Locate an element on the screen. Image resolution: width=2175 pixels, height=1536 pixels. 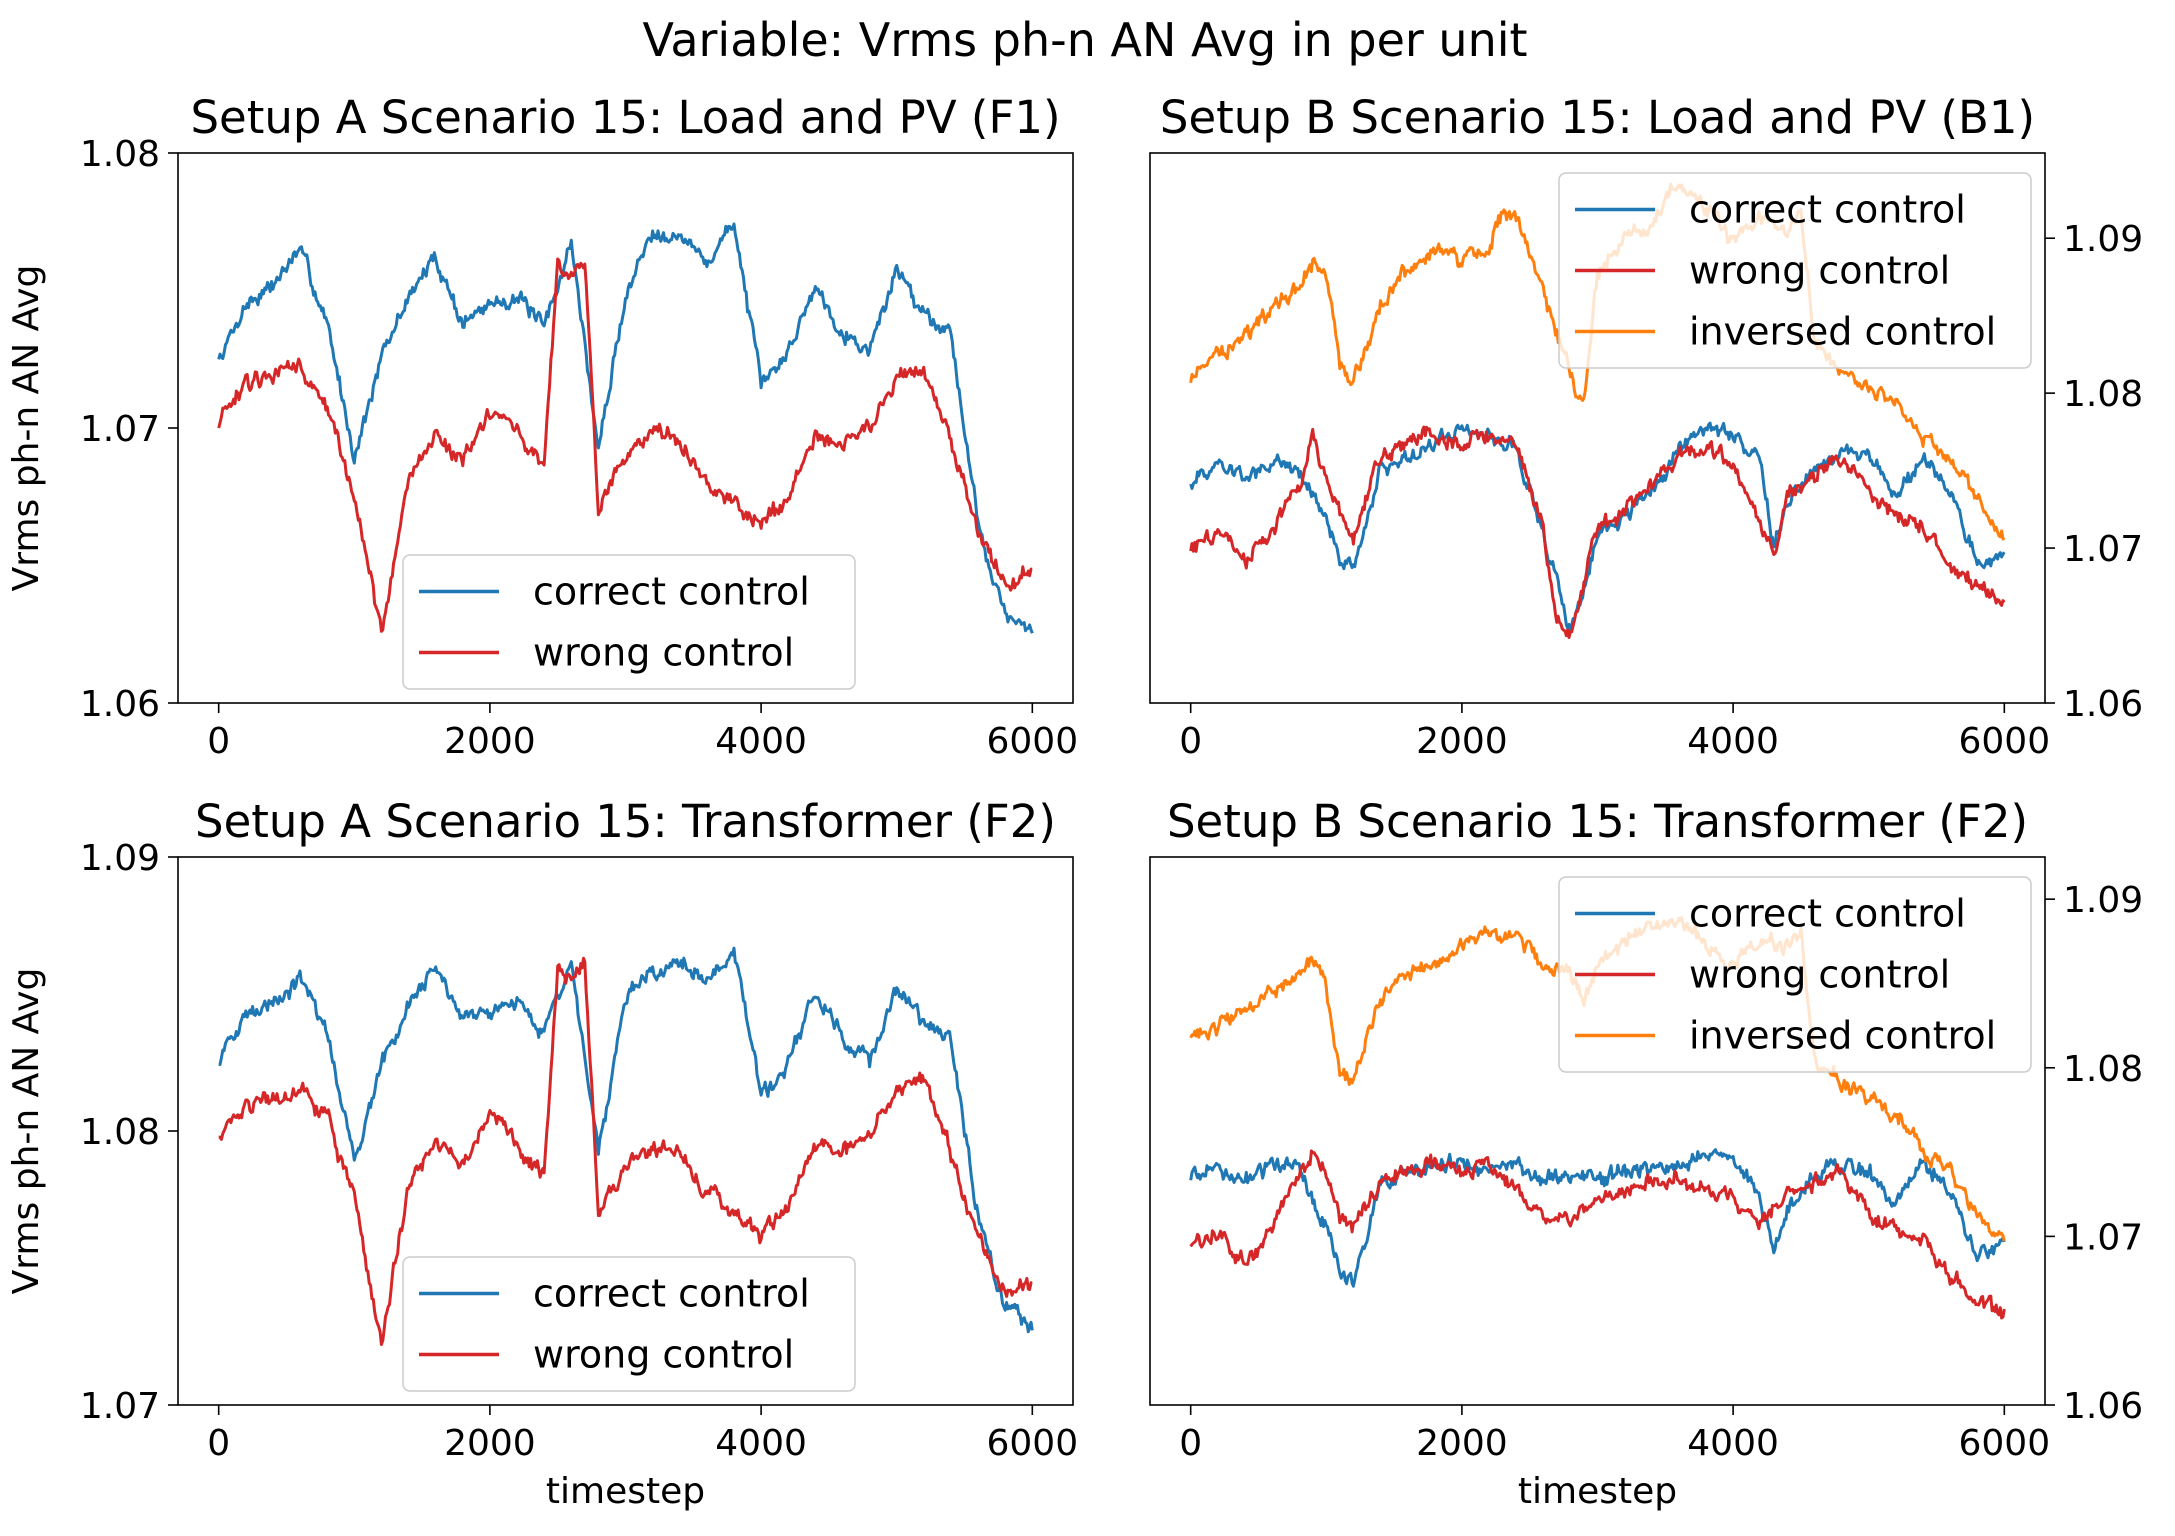
subplot-title: Setup B Scenario 15: Transformer (F2) is located at coordinates (1597, 821).